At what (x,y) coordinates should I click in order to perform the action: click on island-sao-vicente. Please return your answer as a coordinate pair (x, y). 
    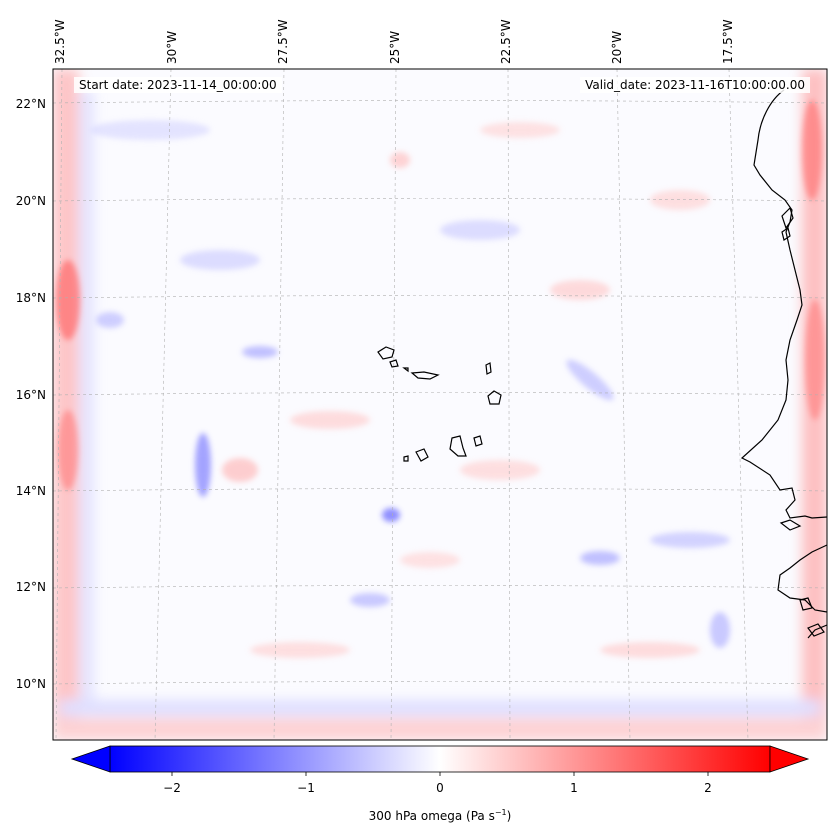
    Looking at the image, I should click on (394, 363).